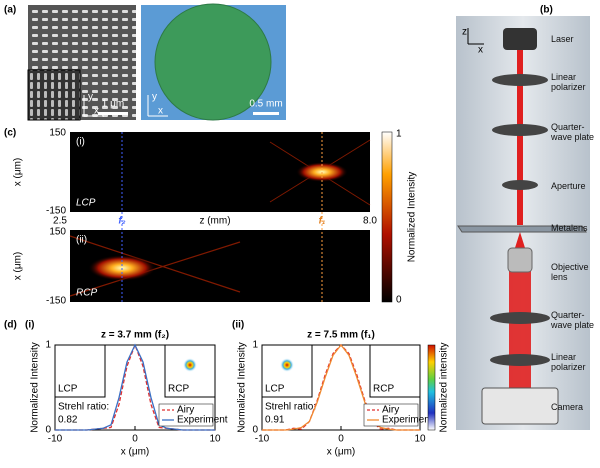 This screenshot has height=468, width=600. I want to click on component-label: Metalens, so click(569, 228).